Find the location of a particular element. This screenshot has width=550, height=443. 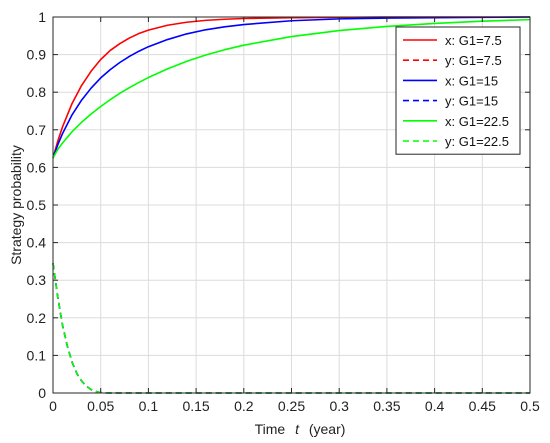

y-tick-label: 0.2 is located at coordinates (37, 318).